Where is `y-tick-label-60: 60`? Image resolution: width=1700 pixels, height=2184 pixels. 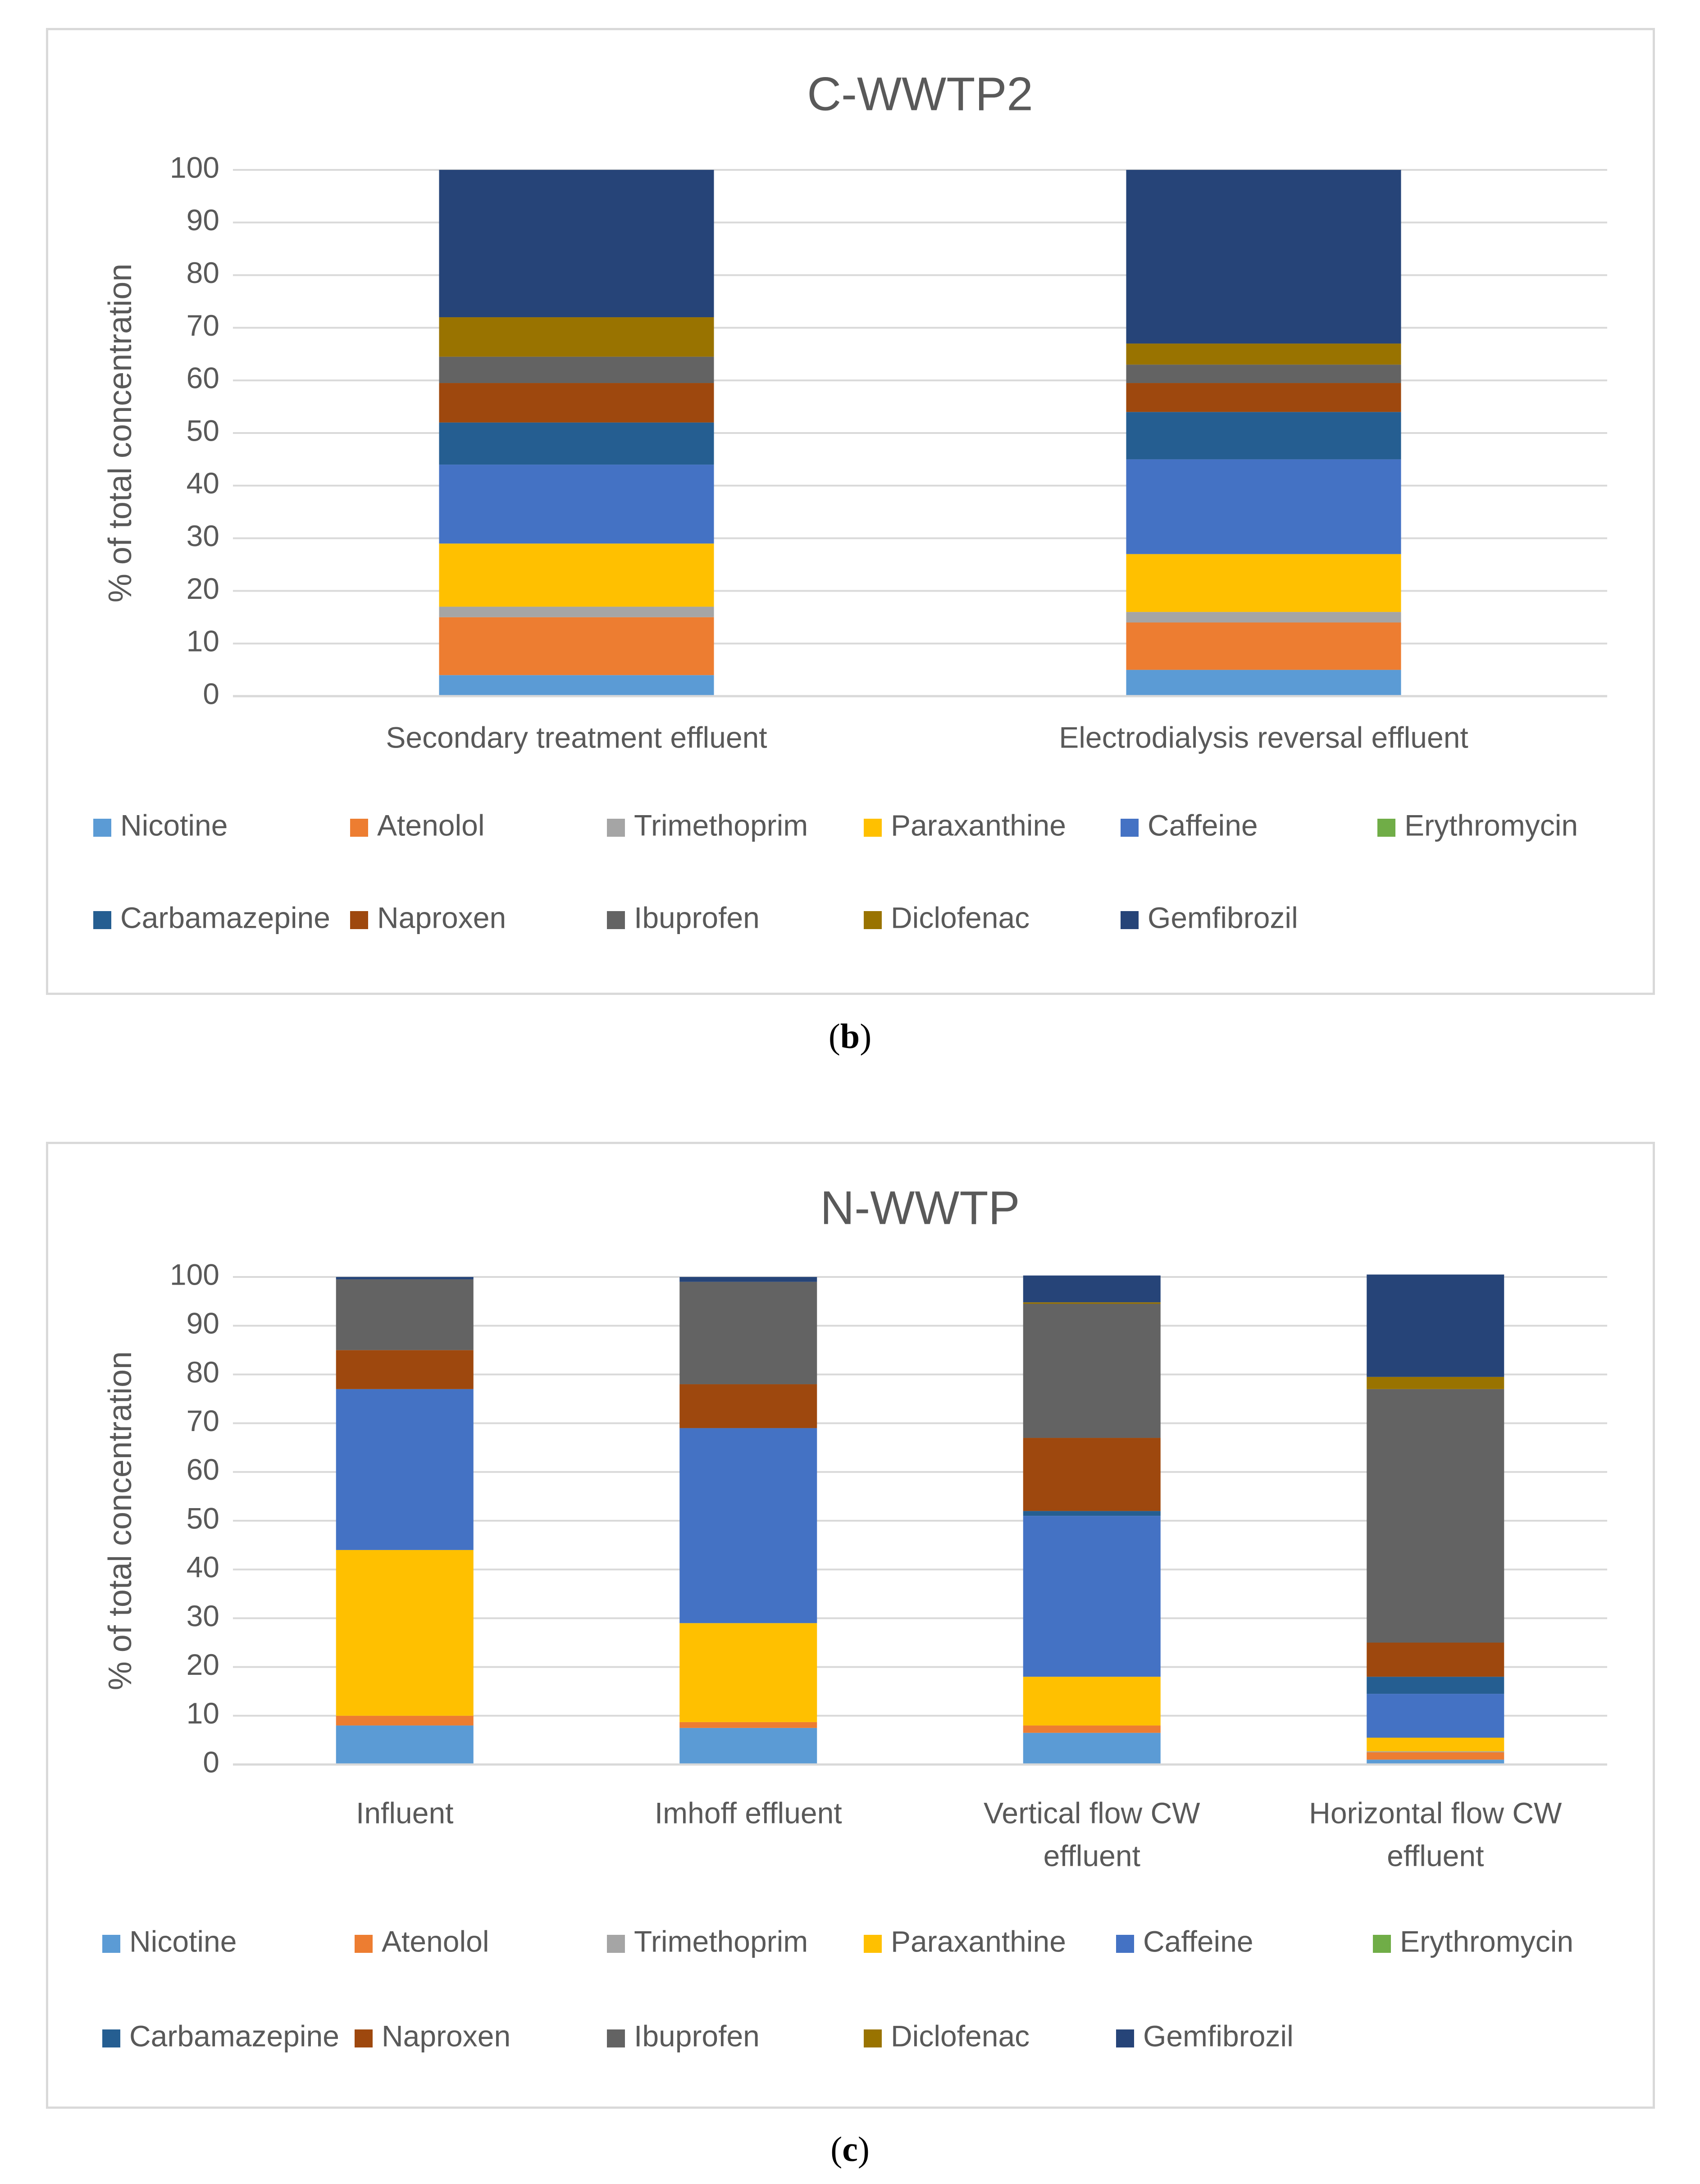 y-tick-label-60: 60 is located at coordinates (203, 378).